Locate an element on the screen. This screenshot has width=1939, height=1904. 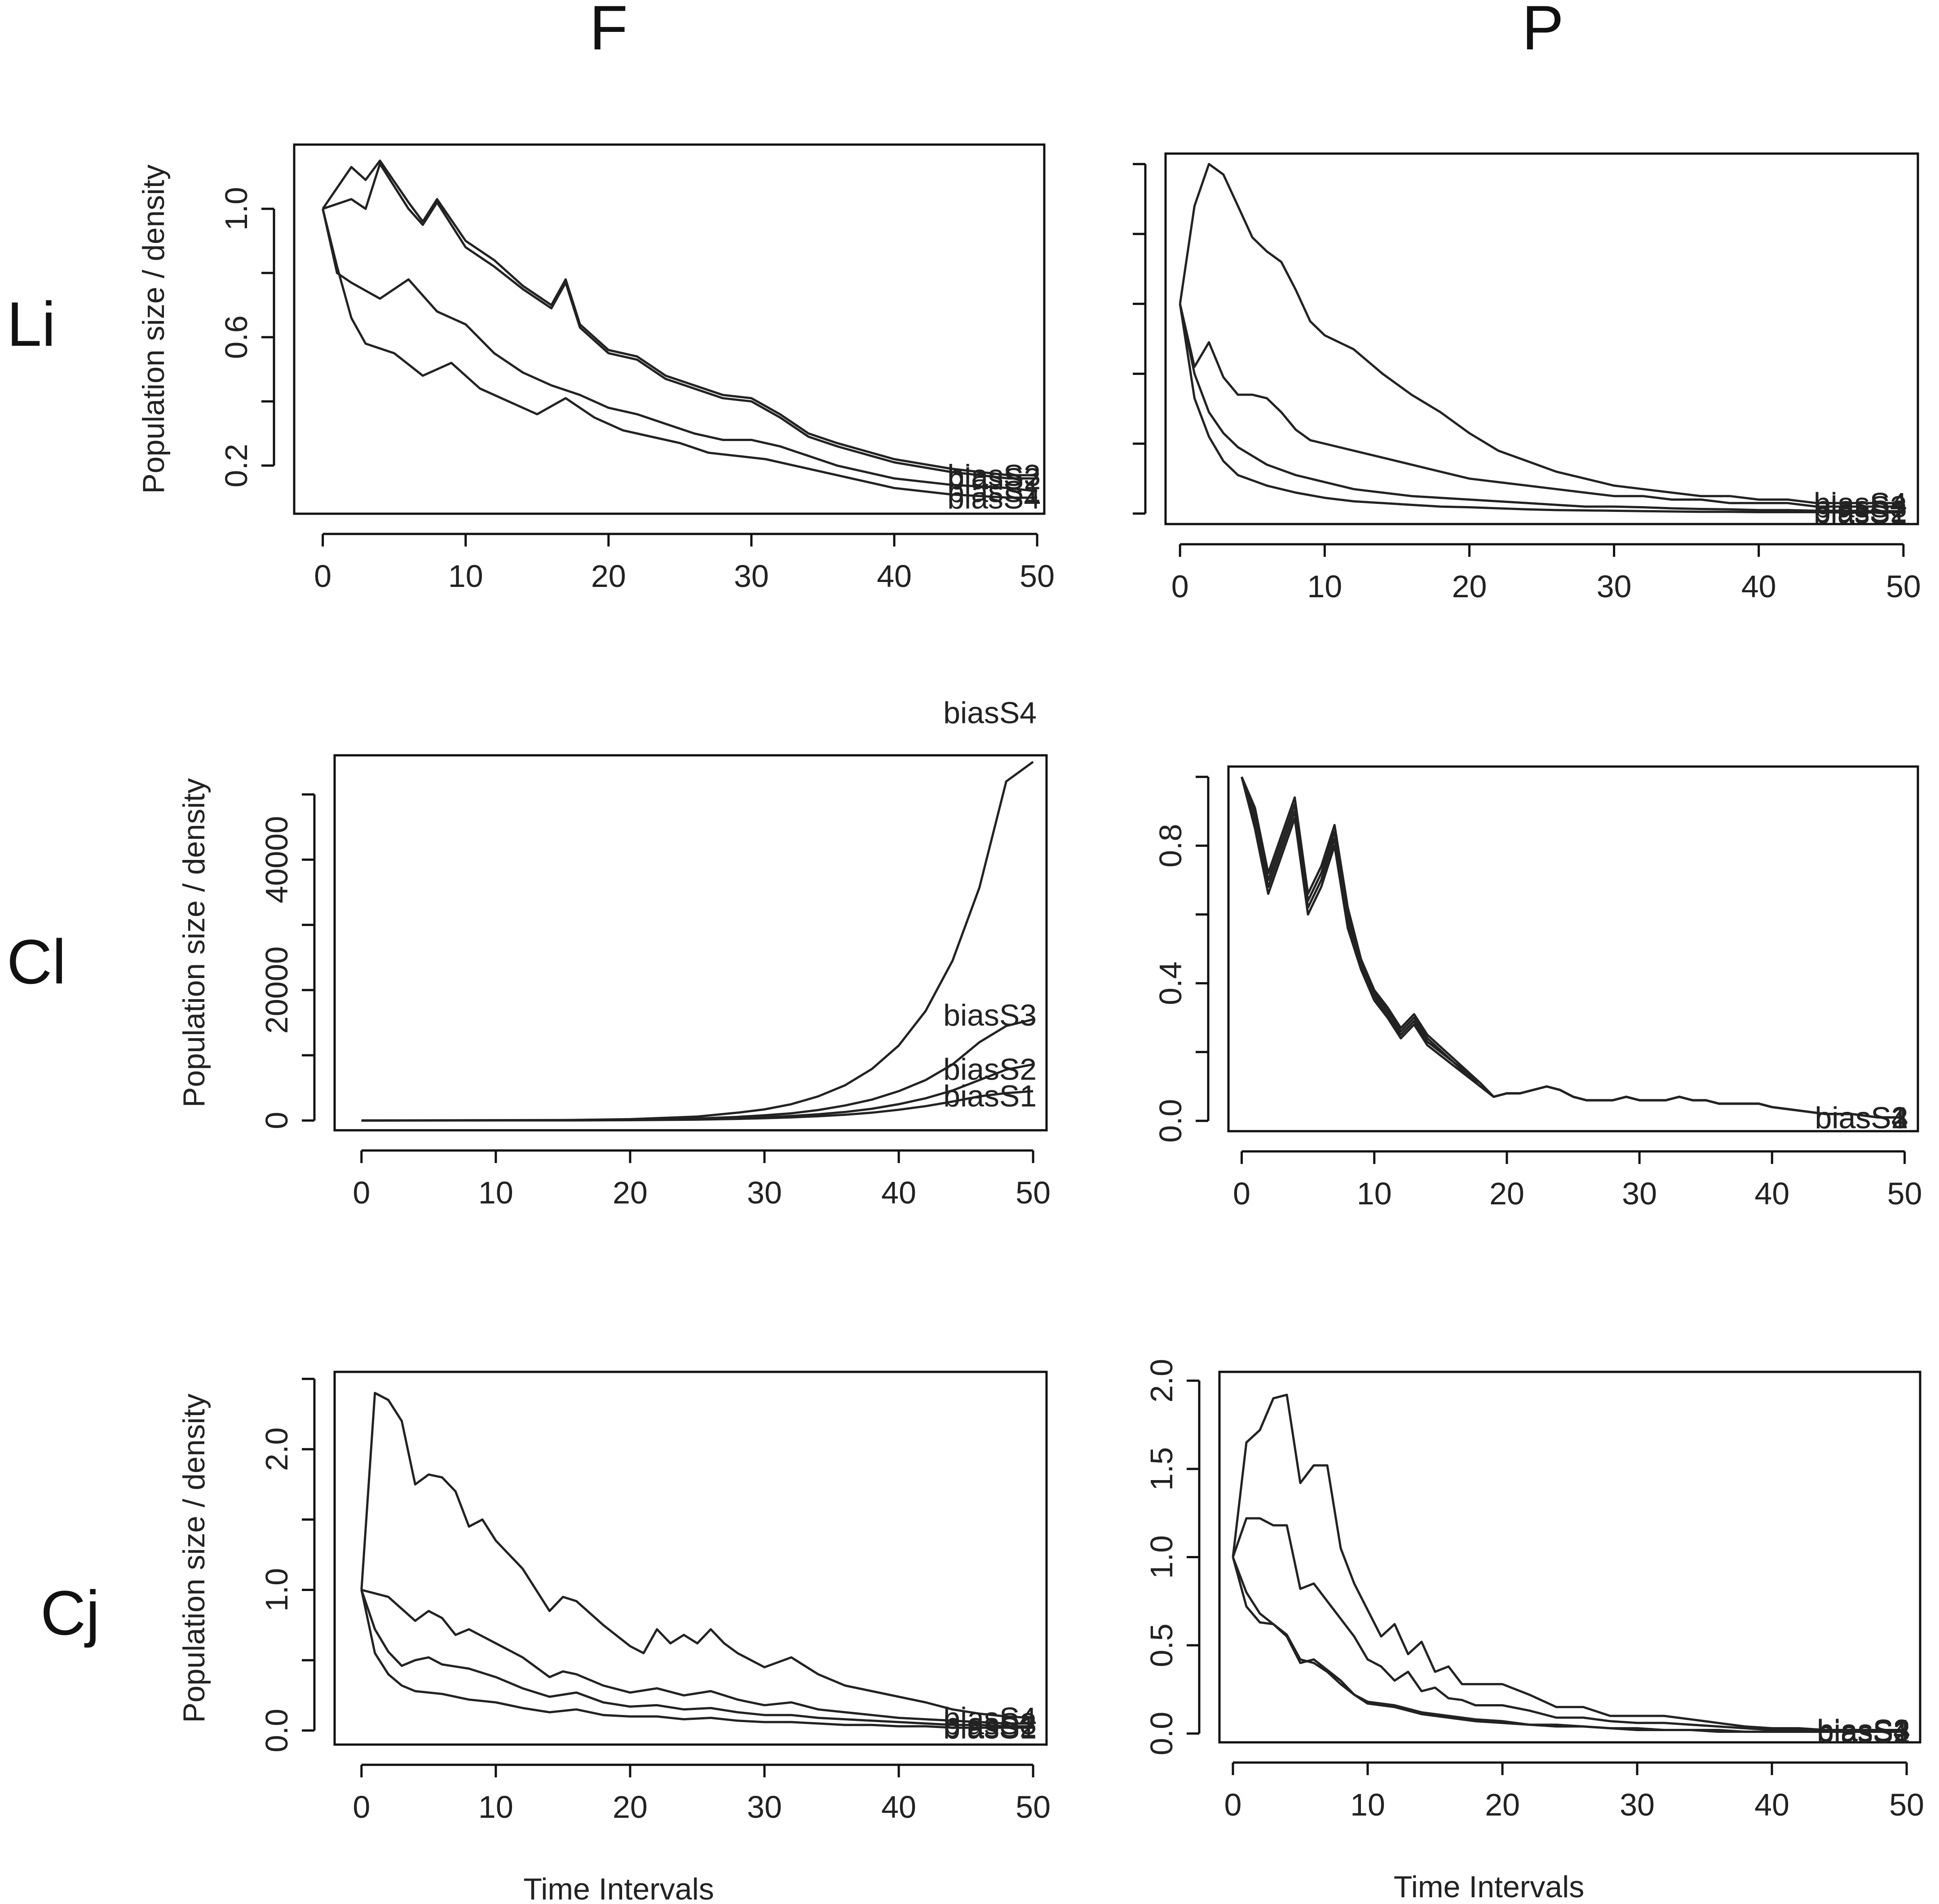
column-label-f: F is located at coordinates (608, 32).